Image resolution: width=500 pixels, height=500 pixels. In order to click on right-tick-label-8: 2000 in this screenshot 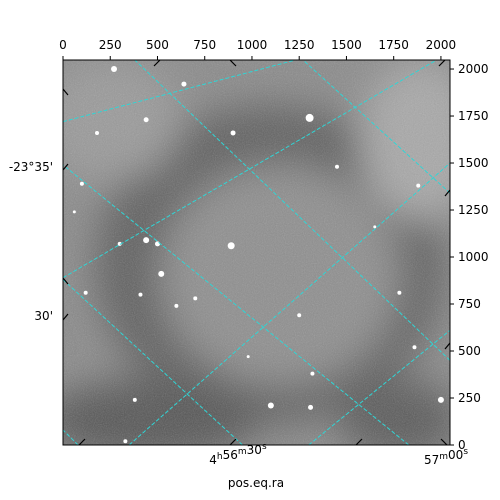, I will do `click(473, 69)`.